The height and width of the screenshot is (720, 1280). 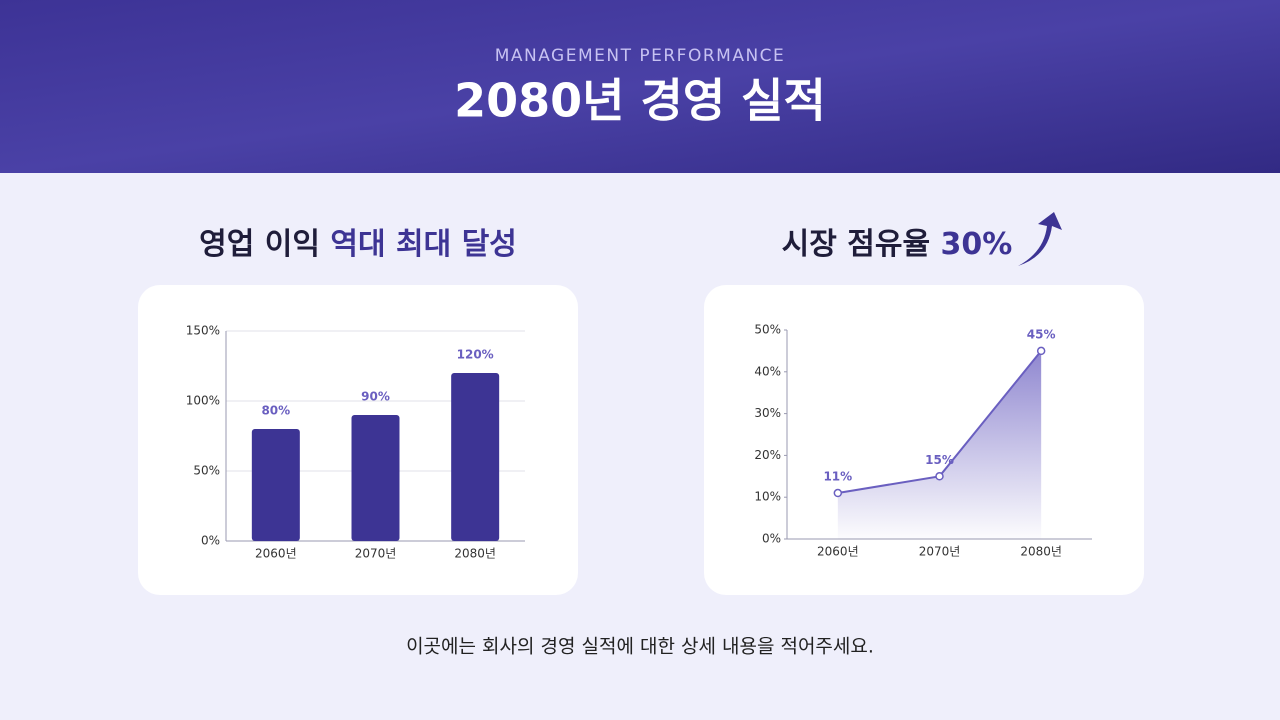 I want to click on y-tick-label: 150%, so click(x=203, y=331).